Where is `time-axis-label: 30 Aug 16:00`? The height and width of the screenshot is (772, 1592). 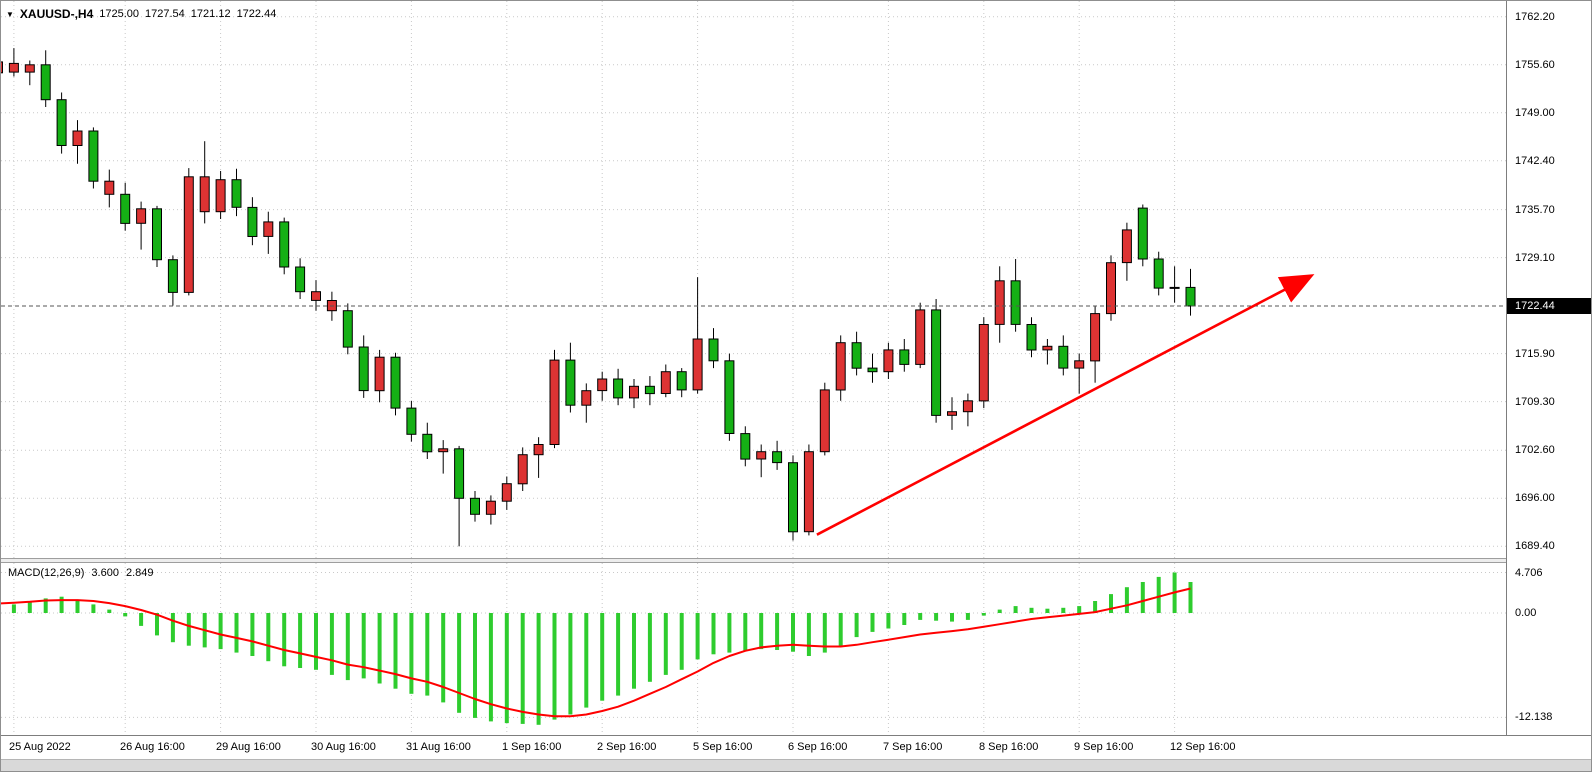
time-axis-label: 30 Aug 16:00 is located at coordinates (343, 747).